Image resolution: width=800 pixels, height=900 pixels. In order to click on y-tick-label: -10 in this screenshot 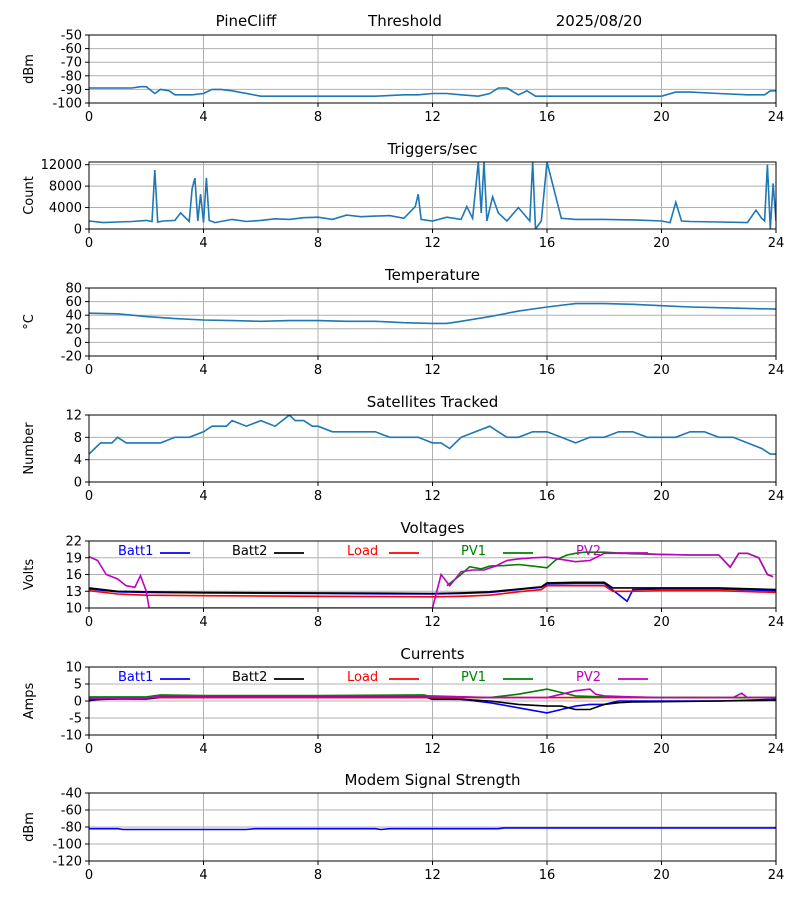, I will do `click(71, 736)`.